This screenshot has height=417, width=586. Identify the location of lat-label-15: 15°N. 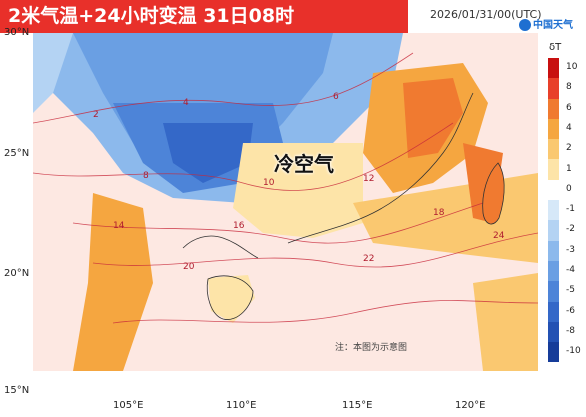
(17, 390).